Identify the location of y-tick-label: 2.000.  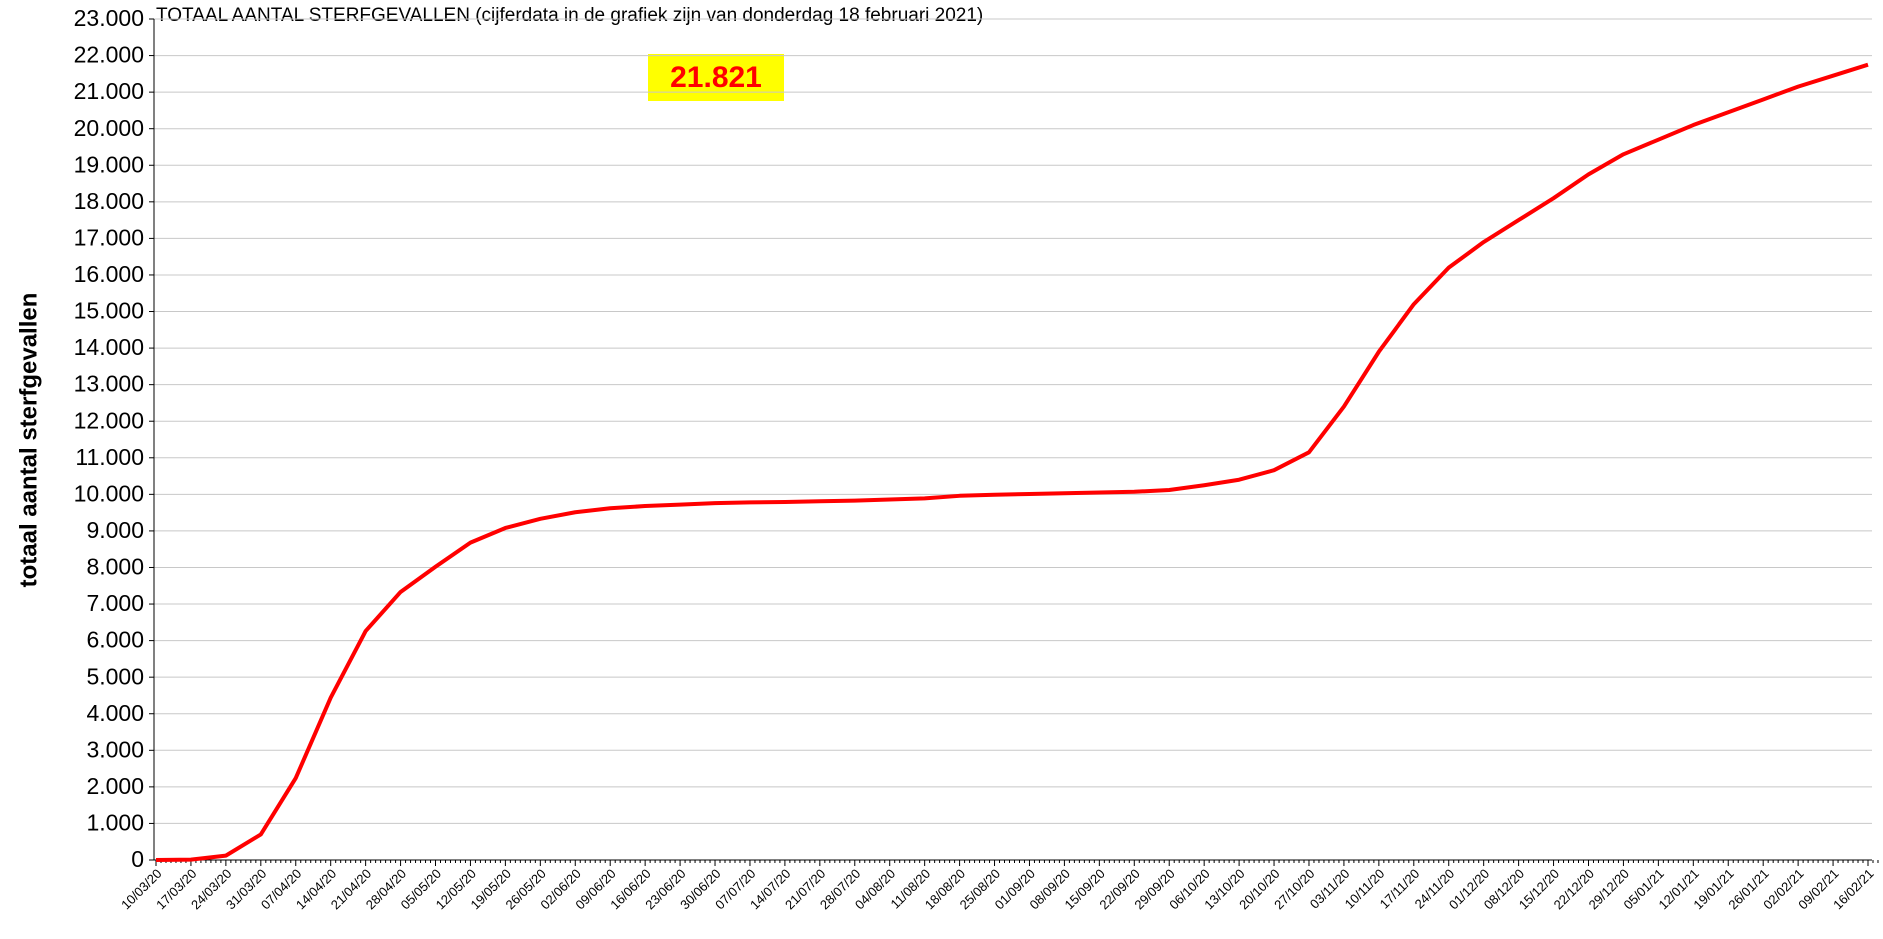
(115, 786).